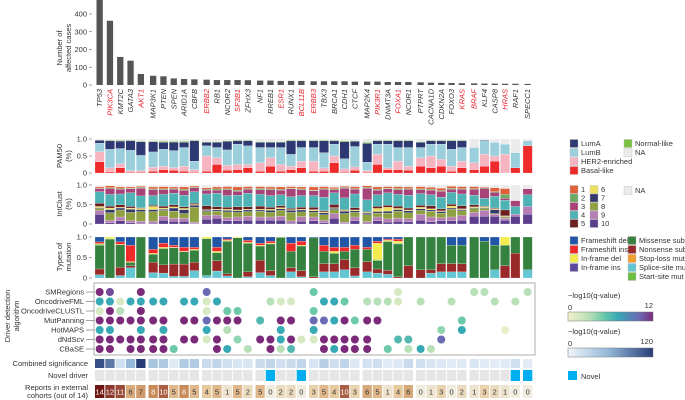 This screenshot has height=400, width=685. Describe the element at coordinates (570, 343) in the screenshot. I see `significance-colorbar-min-label: 0` at that location.